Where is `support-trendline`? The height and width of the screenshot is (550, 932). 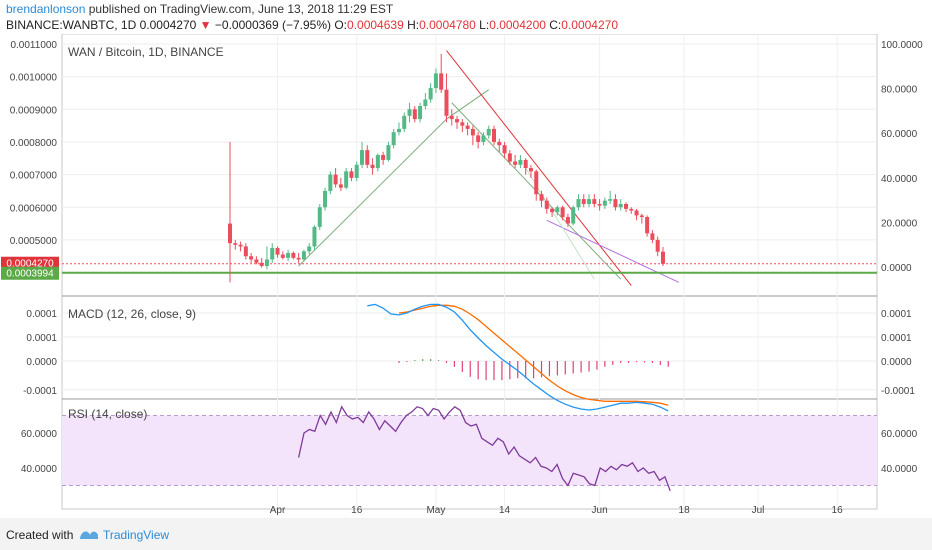 support-trendline is located at coordinates (372, 192).